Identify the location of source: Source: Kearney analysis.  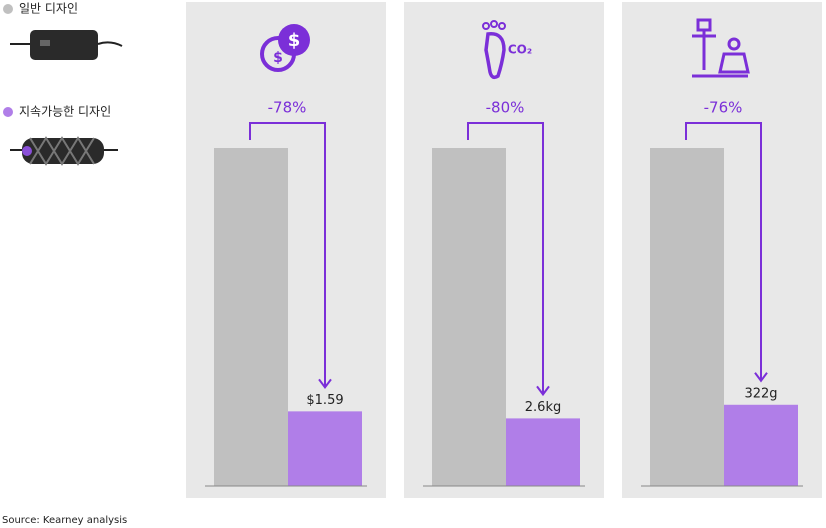
(64, 520).